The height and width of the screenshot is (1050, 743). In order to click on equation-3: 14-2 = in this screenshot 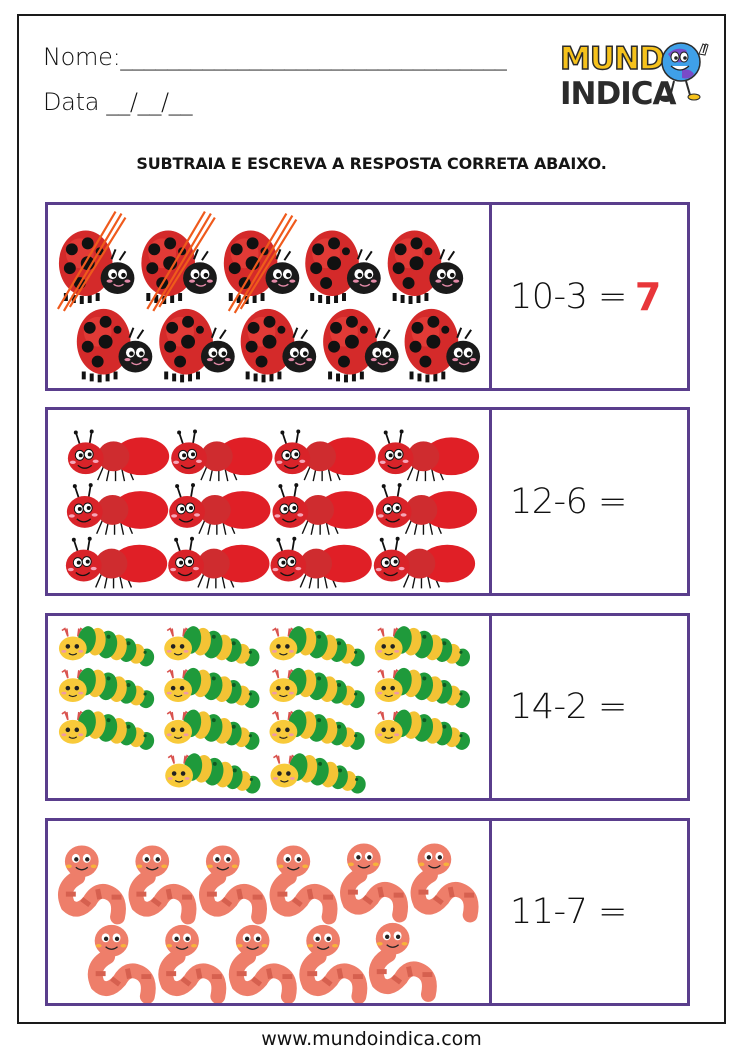, I will do `click(589, 707)`.